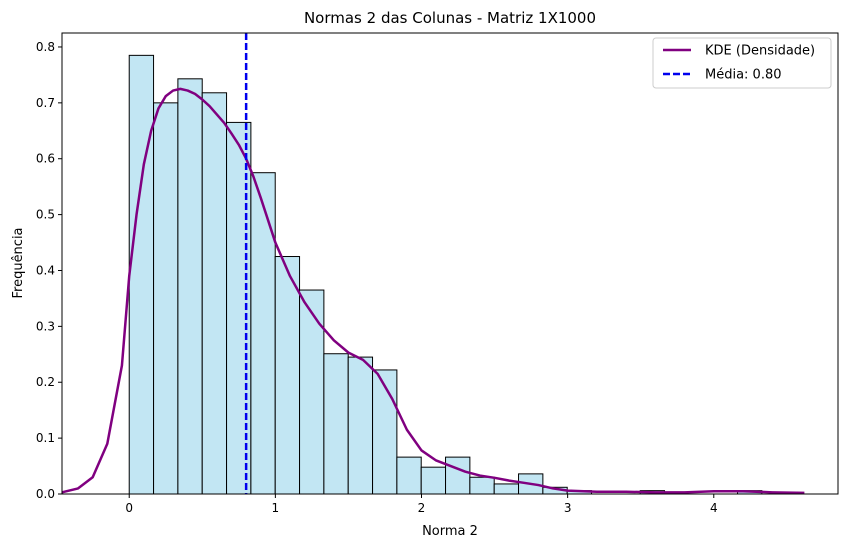  Describe the element at coordinates (422, 508) in the screenshot. I see `x-tick-label: 2` at that location.